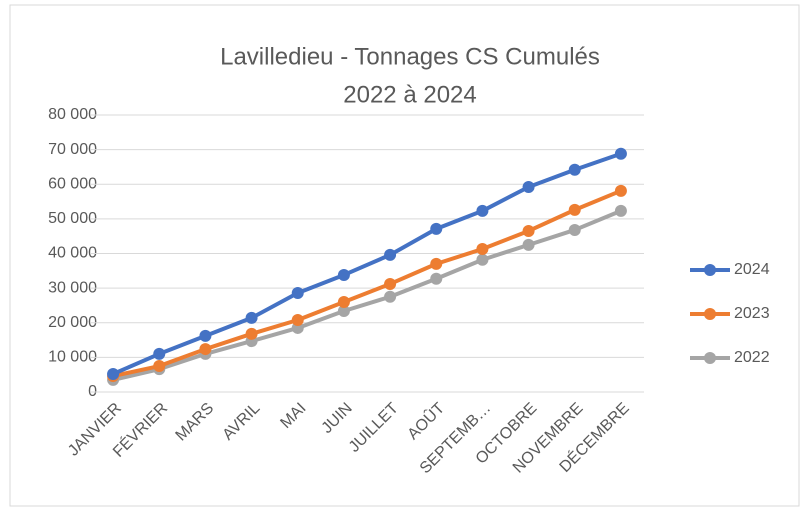  I want to click on y-tick-label: 80 000, so click(72, 114).